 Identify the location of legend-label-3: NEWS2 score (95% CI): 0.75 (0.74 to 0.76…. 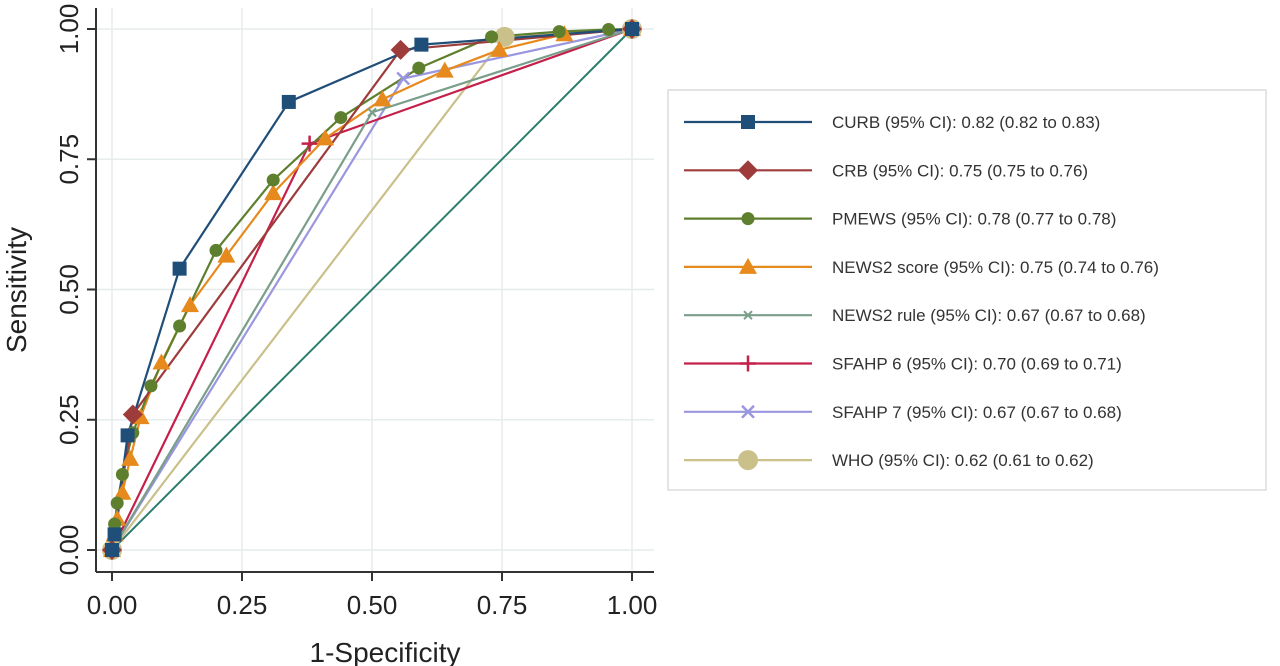
(995, 267).